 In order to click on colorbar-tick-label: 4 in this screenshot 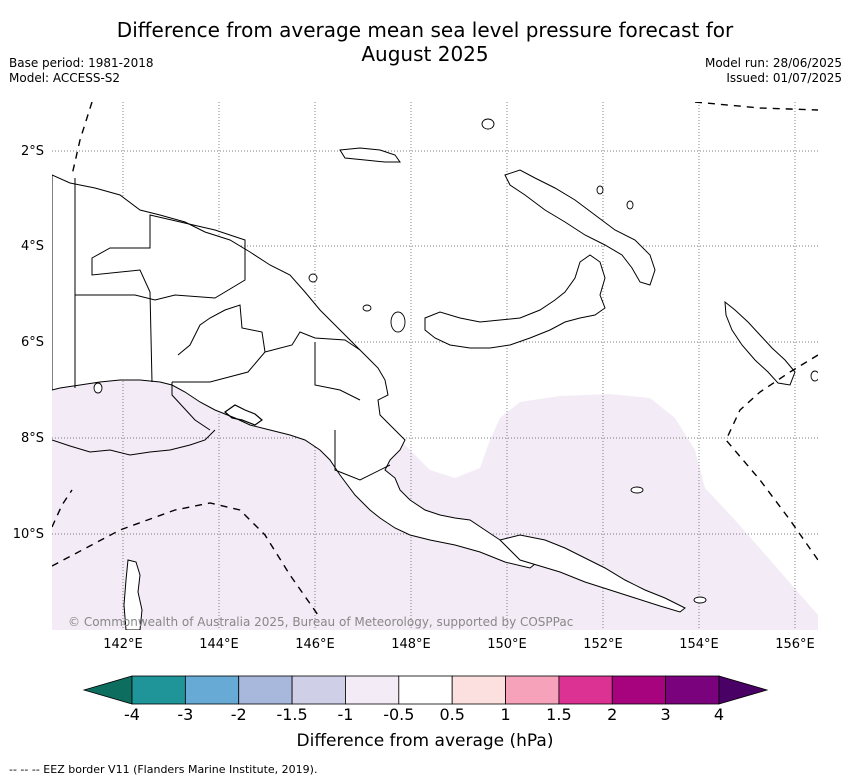, I will do `click(719, 714)`.